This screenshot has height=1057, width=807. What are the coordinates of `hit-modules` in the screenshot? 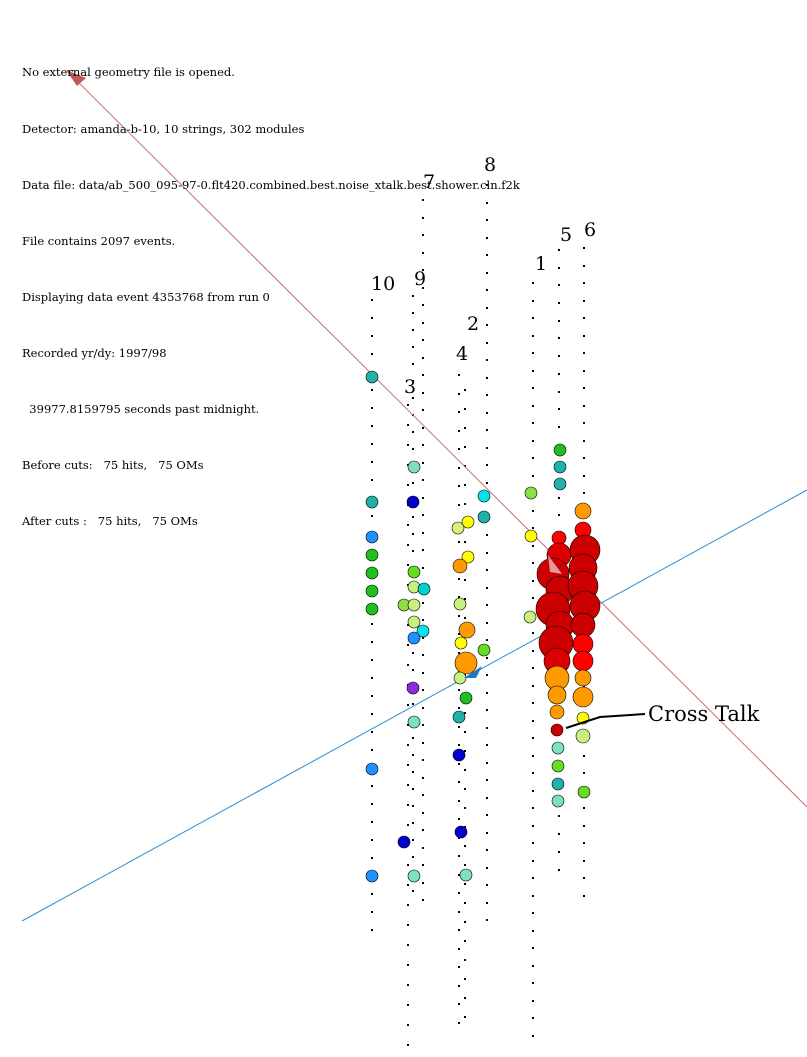 It's located at (483, 626).